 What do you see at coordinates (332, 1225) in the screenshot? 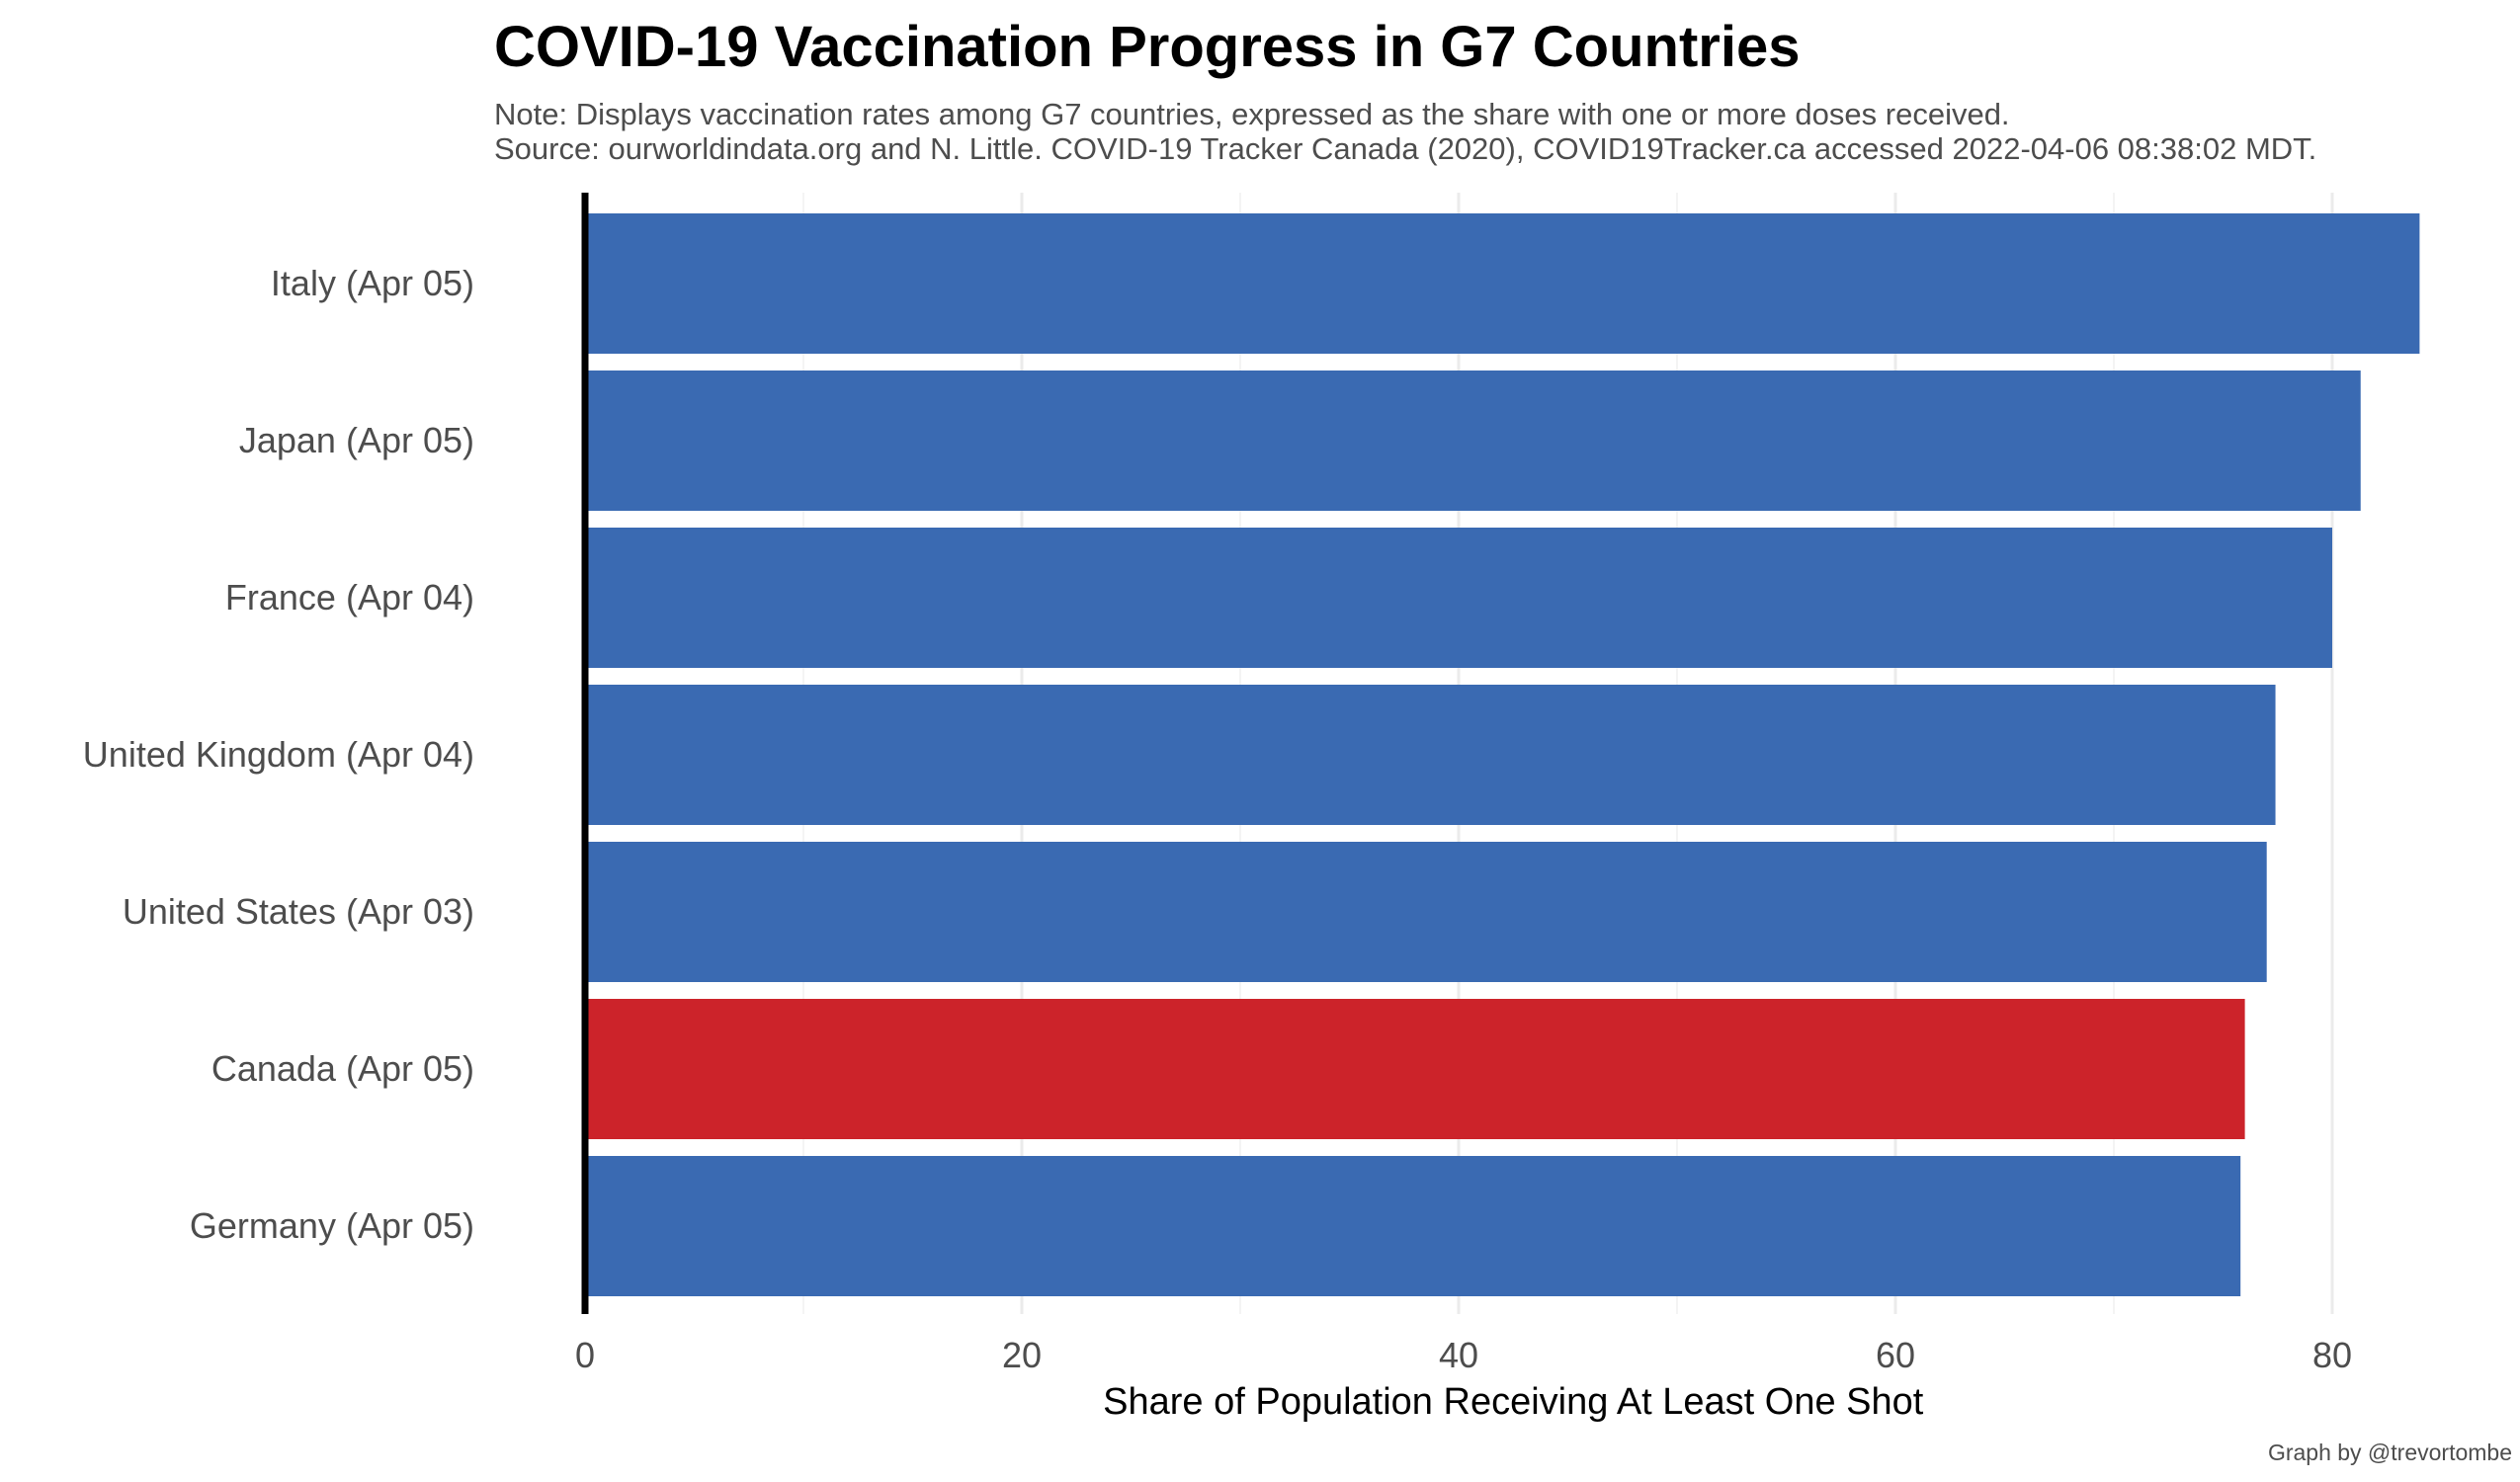
I see `category-label: Germany (Apr 05)` at bounding box center [332, 1225].